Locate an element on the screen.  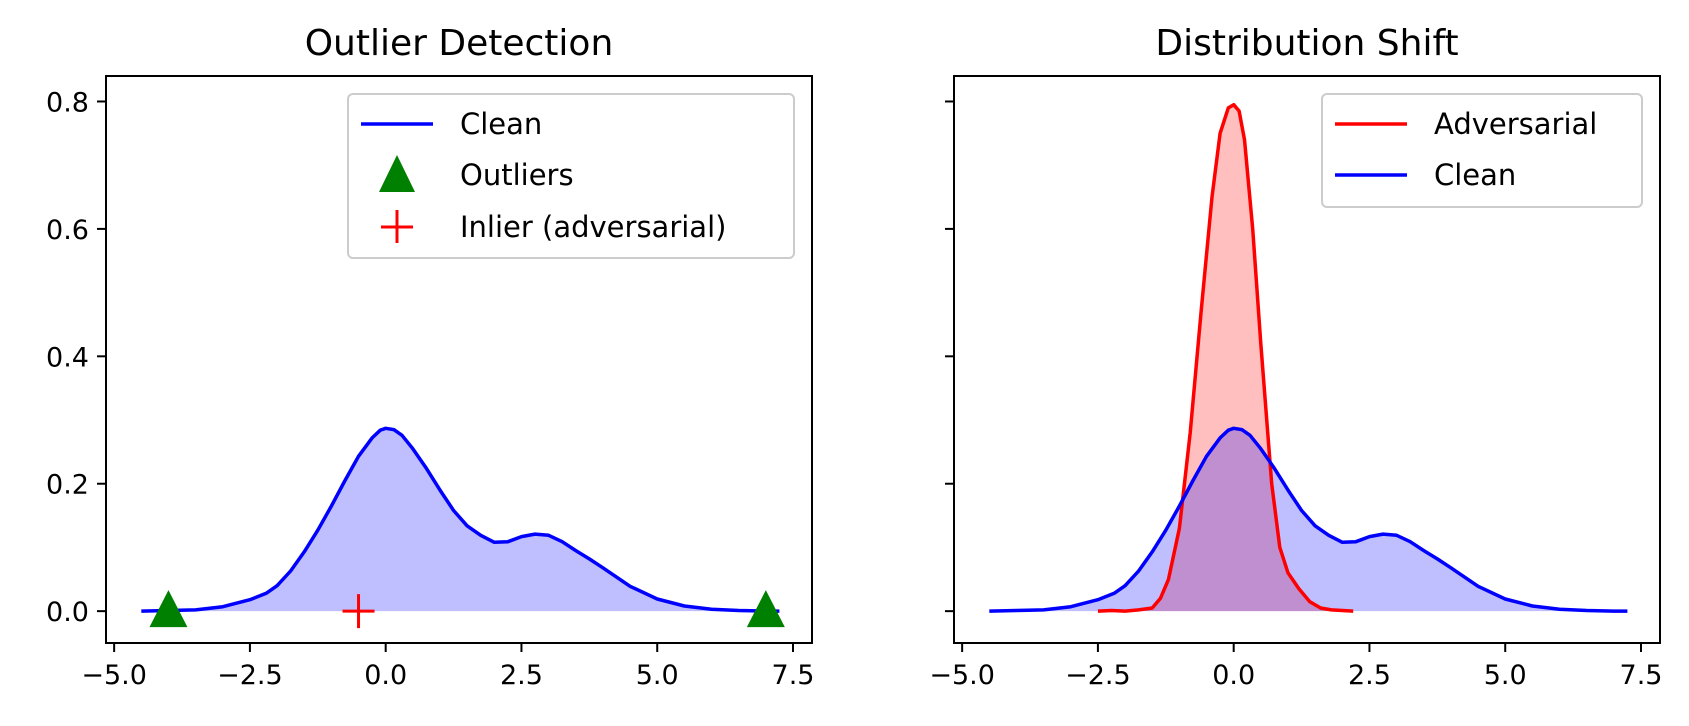
series-line-adversarial is located at coordinates (1225, 357).